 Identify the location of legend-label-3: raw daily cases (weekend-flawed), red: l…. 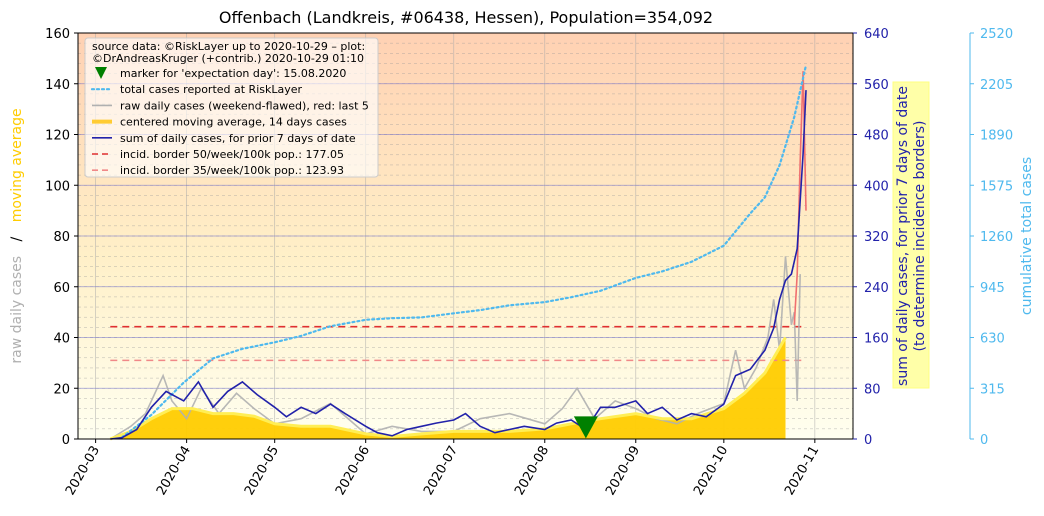
(244, 105).